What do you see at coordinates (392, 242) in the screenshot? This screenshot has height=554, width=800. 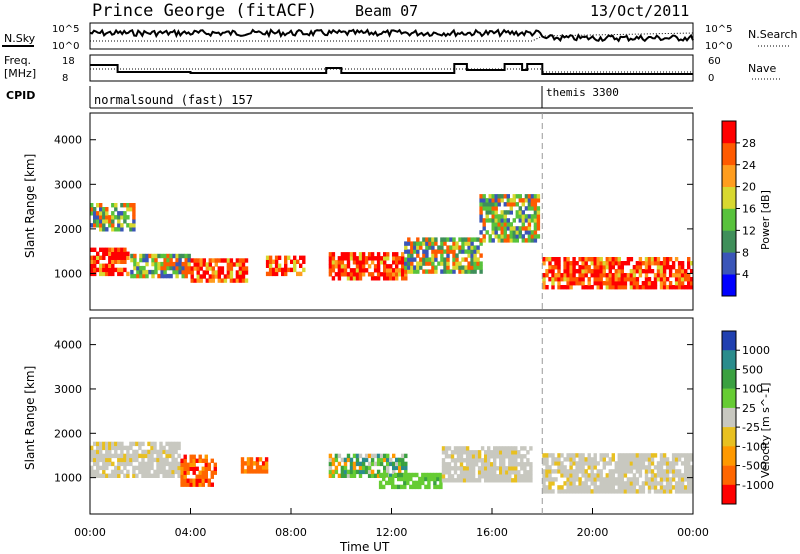 I see `power-backscatter` at bounding box center [392, 242].